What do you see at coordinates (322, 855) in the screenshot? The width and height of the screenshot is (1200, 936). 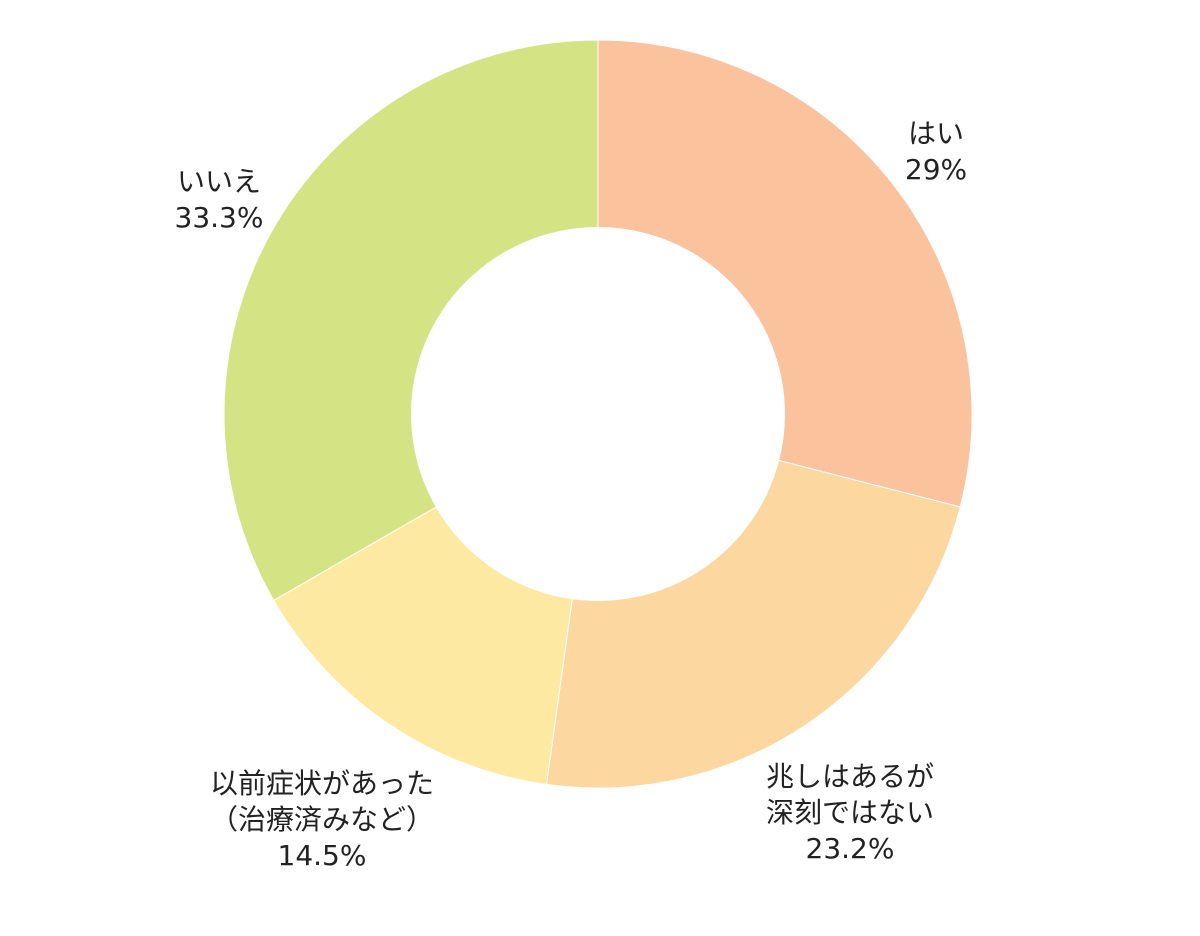 I see `slice-value-label: 14.5%` at bounding box center [322, 855].